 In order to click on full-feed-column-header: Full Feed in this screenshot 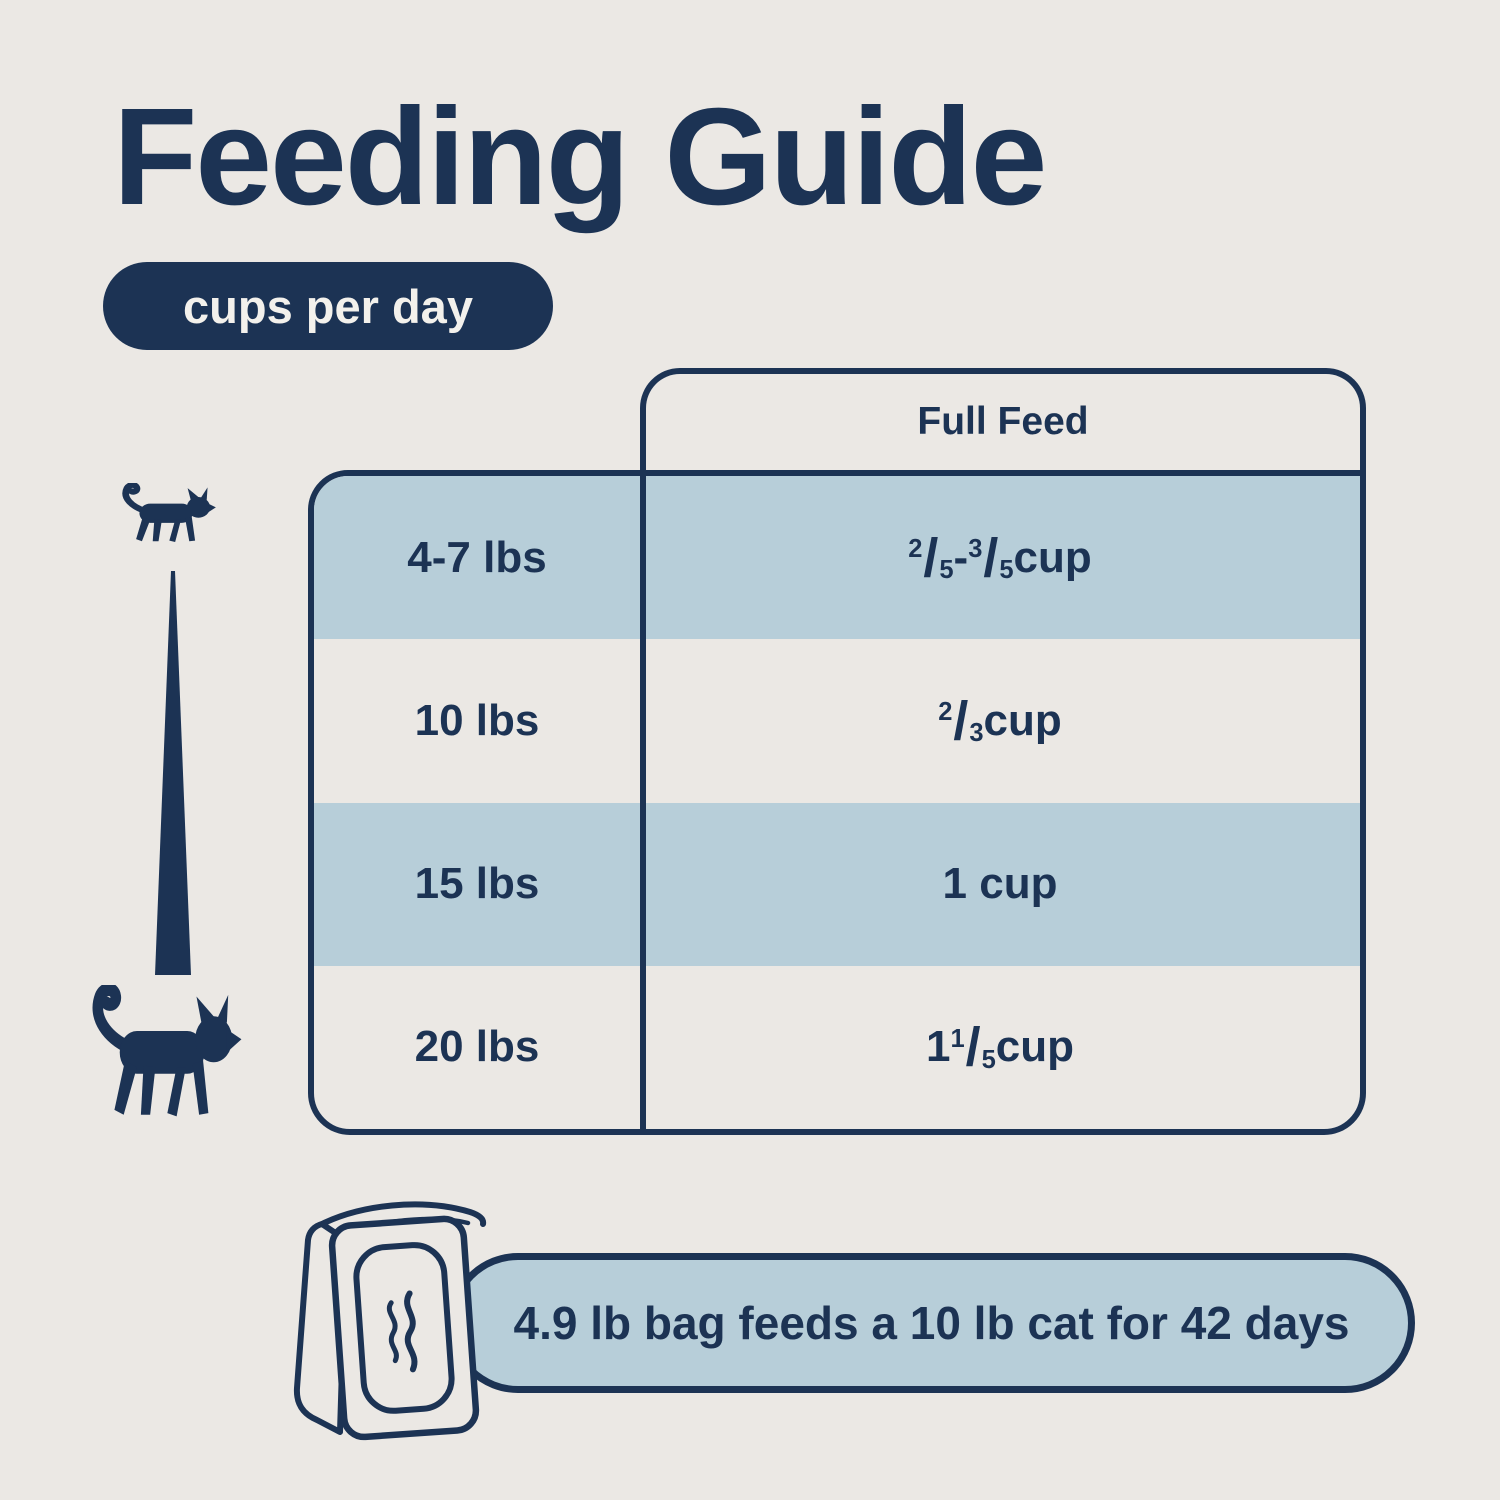, I will do `click(1003, 419)`.